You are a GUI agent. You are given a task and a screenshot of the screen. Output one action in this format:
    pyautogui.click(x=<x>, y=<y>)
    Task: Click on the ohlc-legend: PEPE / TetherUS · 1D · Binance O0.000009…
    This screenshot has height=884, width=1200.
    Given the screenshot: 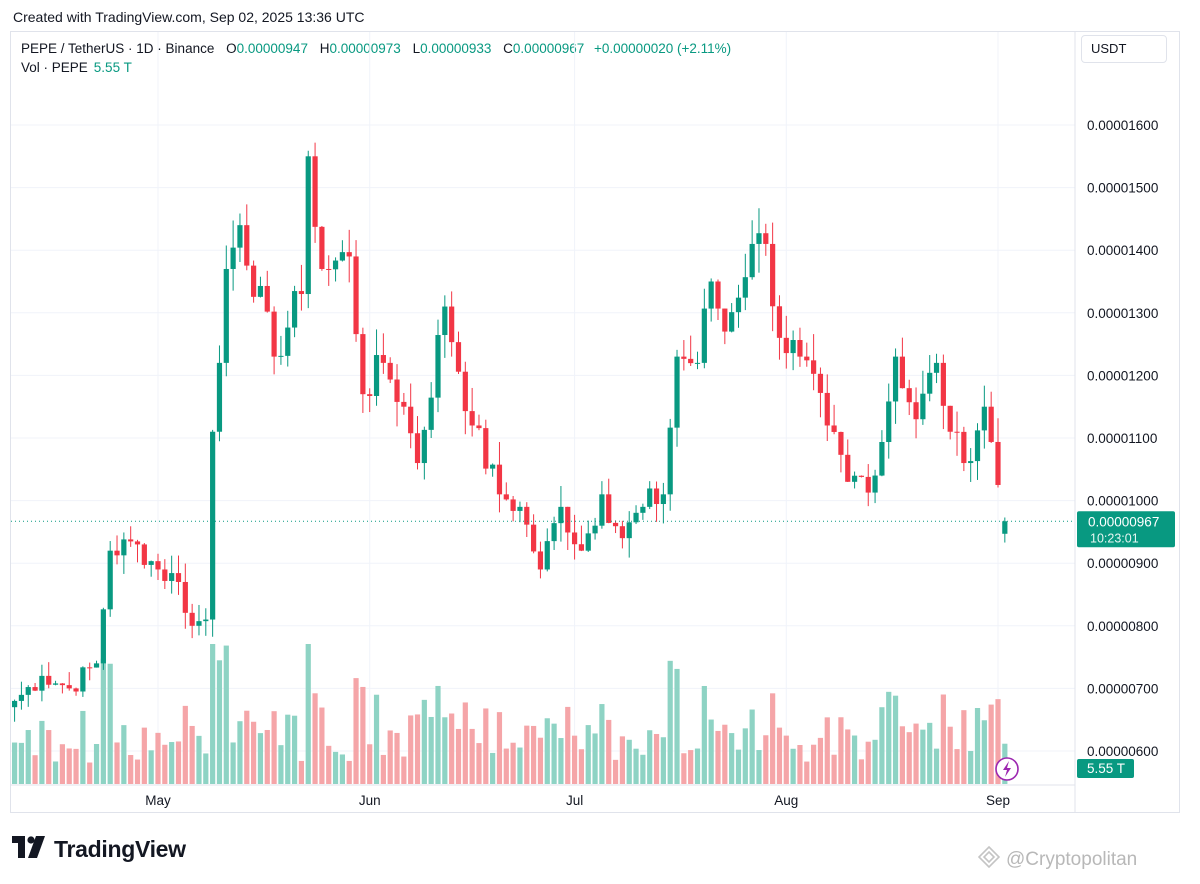 What is the action you would take?
    pyautogui.click(x=376, y=48)
    